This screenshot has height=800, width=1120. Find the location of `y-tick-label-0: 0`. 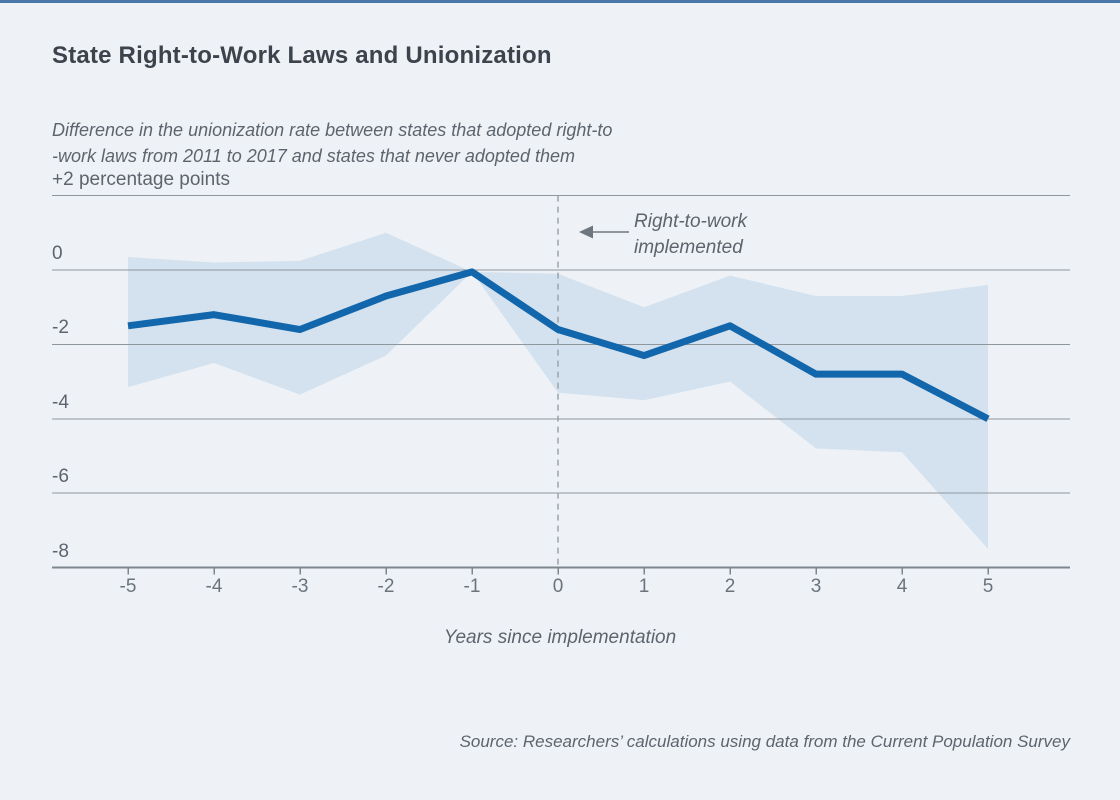

y-tick-label-0: 0 is located at coordinates (57, 253).